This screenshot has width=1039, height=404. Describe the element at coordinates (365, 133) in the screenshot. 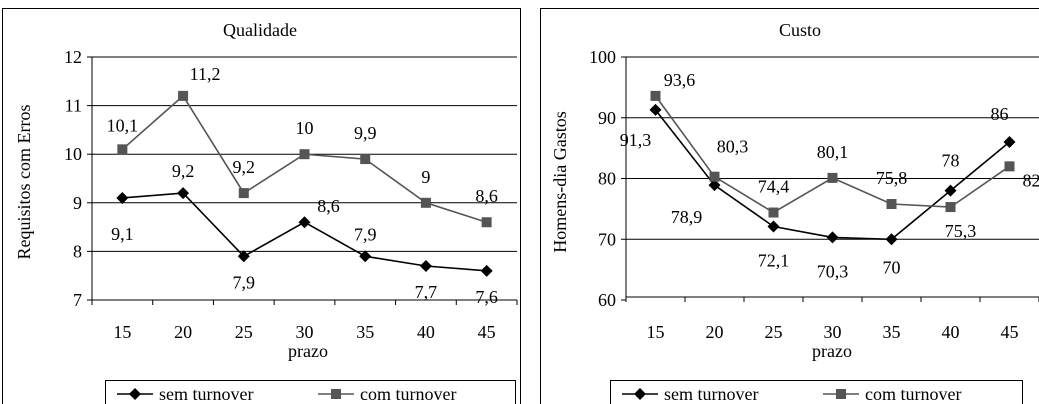

I see `data-label: 9,9` at that location.